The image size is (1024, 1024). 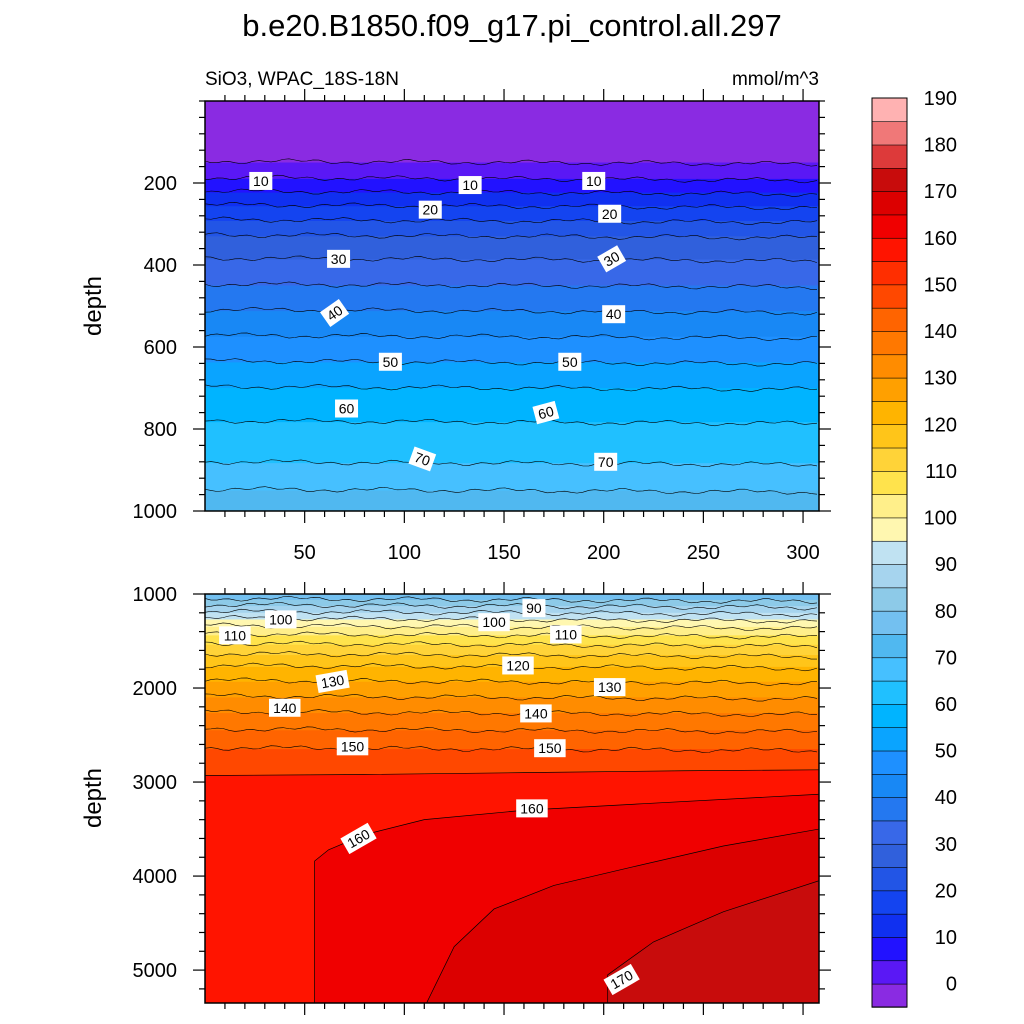 I want to click on contour-label: 60, so click(x=347, y=408).